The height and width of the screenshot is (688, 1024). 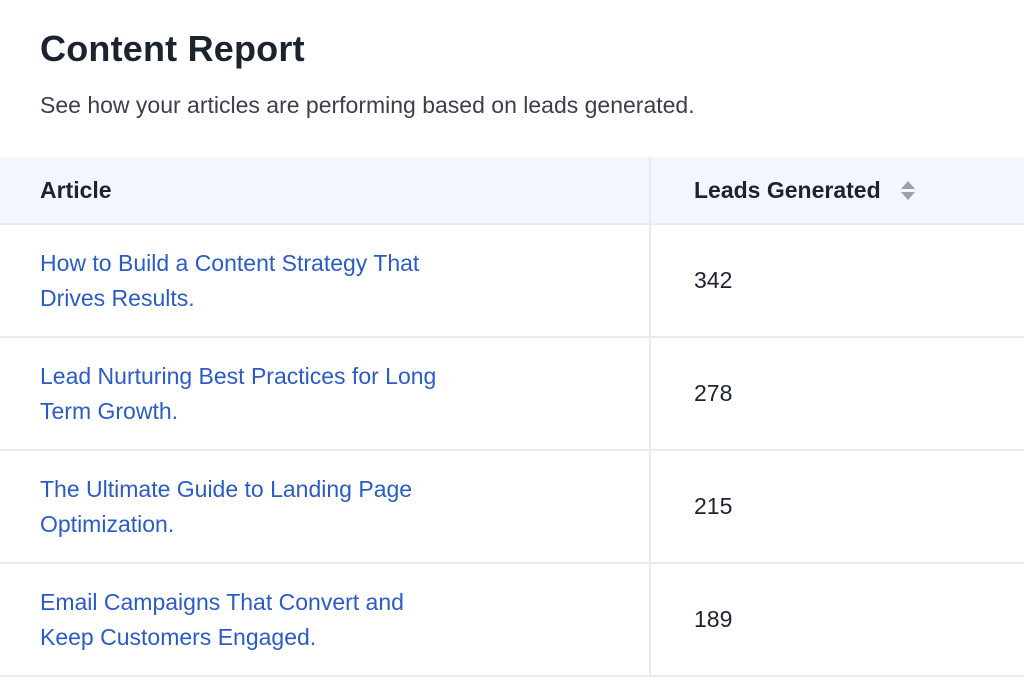 What do you see at coordinates (837, 506) in the screenshot?
I see `leads-cell: 215` at bounding box center [837, 506].